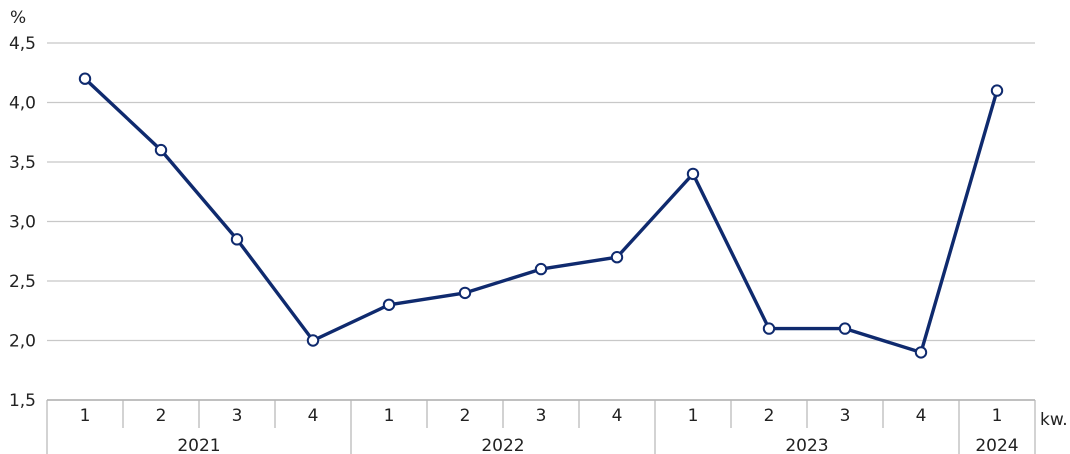 This screenshot has height=454, width=1070. I want to click on y-tick-label: 3,0, so click(22, 223).